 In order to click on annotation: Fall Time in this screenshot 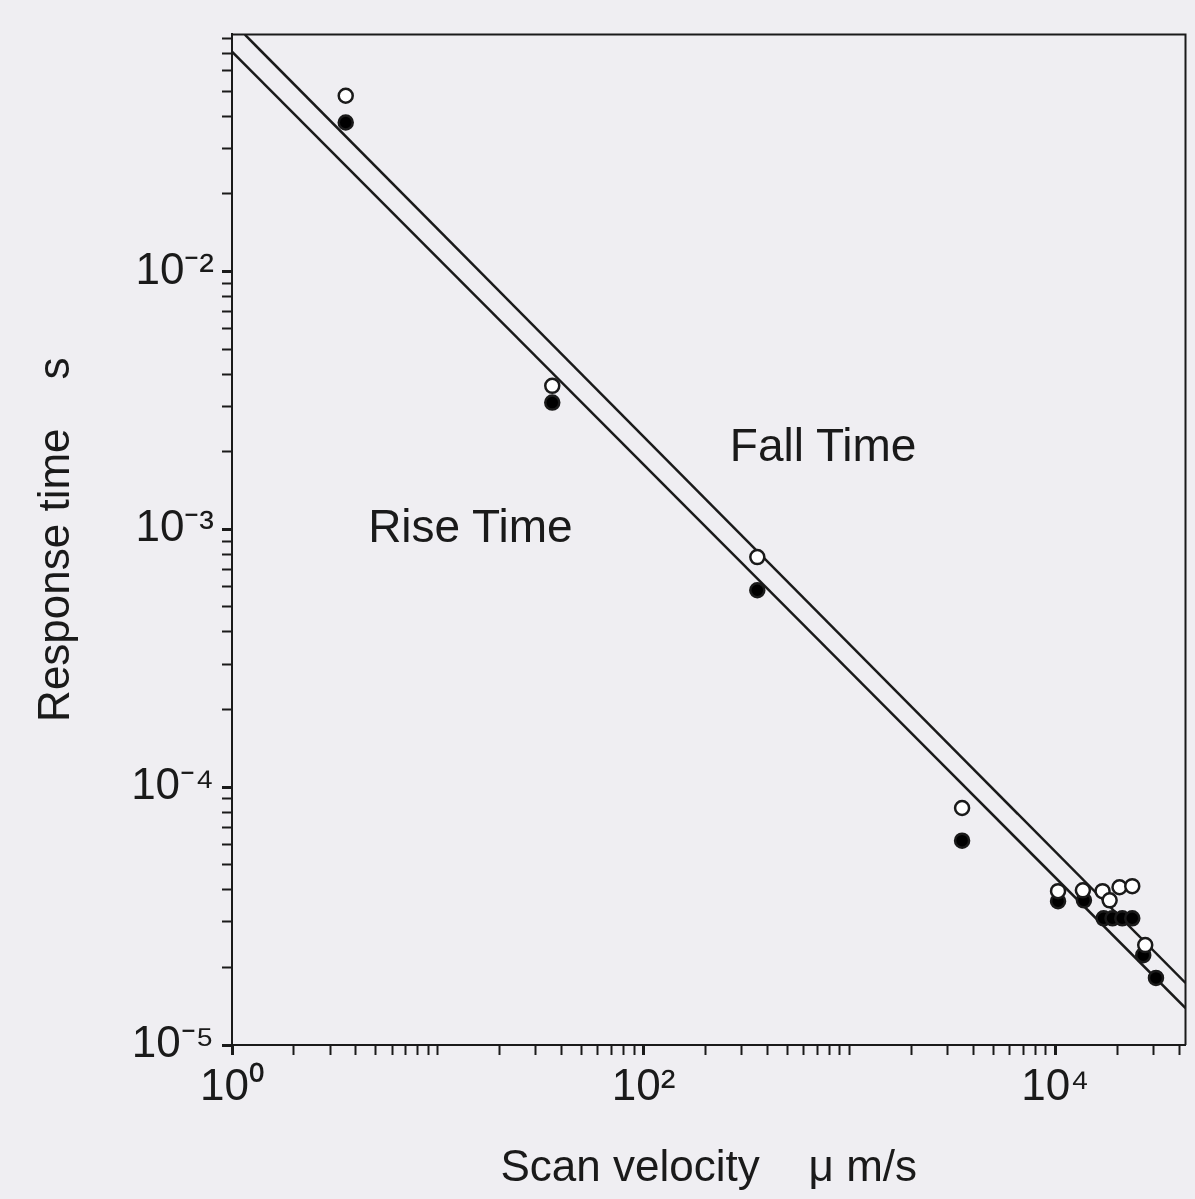, I will do `click(823, 445)`.